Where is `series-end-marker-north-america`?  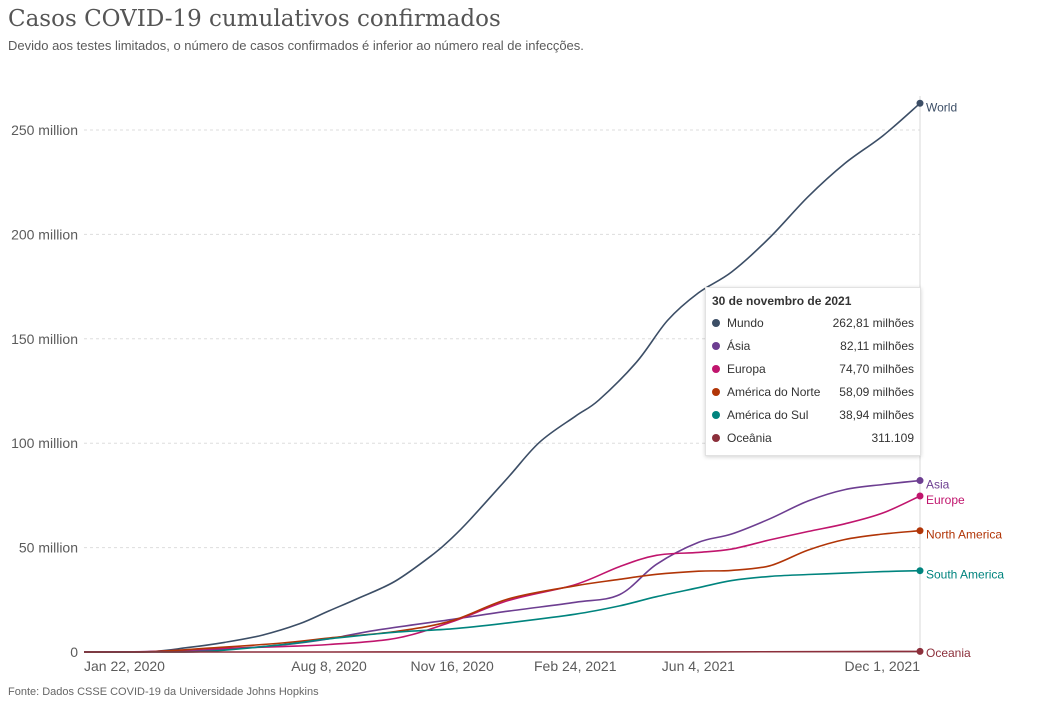 series-end-marker-north-america is located at coordinates (920, 531).